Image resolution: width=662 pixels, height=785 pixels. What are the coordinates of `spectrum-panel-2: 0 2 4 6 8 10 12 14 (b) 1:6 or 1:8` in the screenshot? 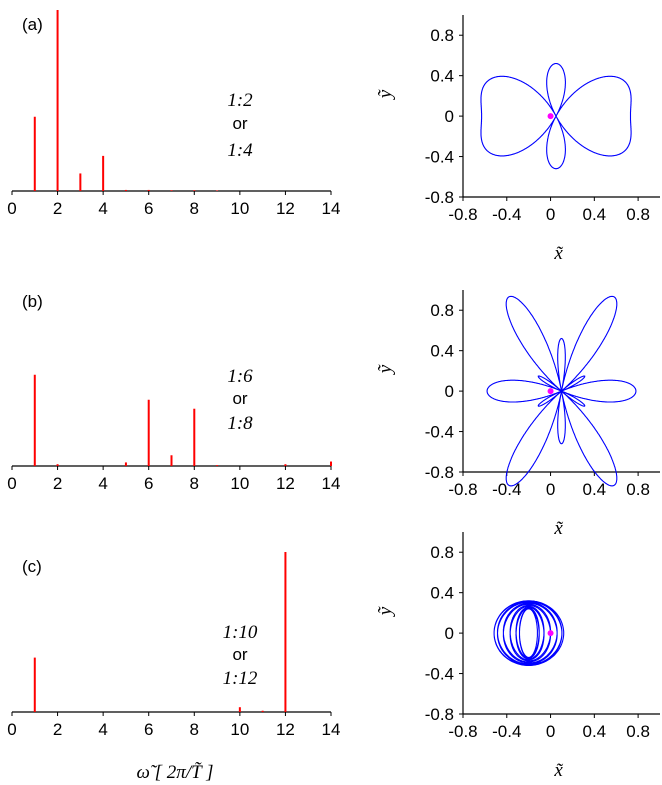 It's located at (173, 392).